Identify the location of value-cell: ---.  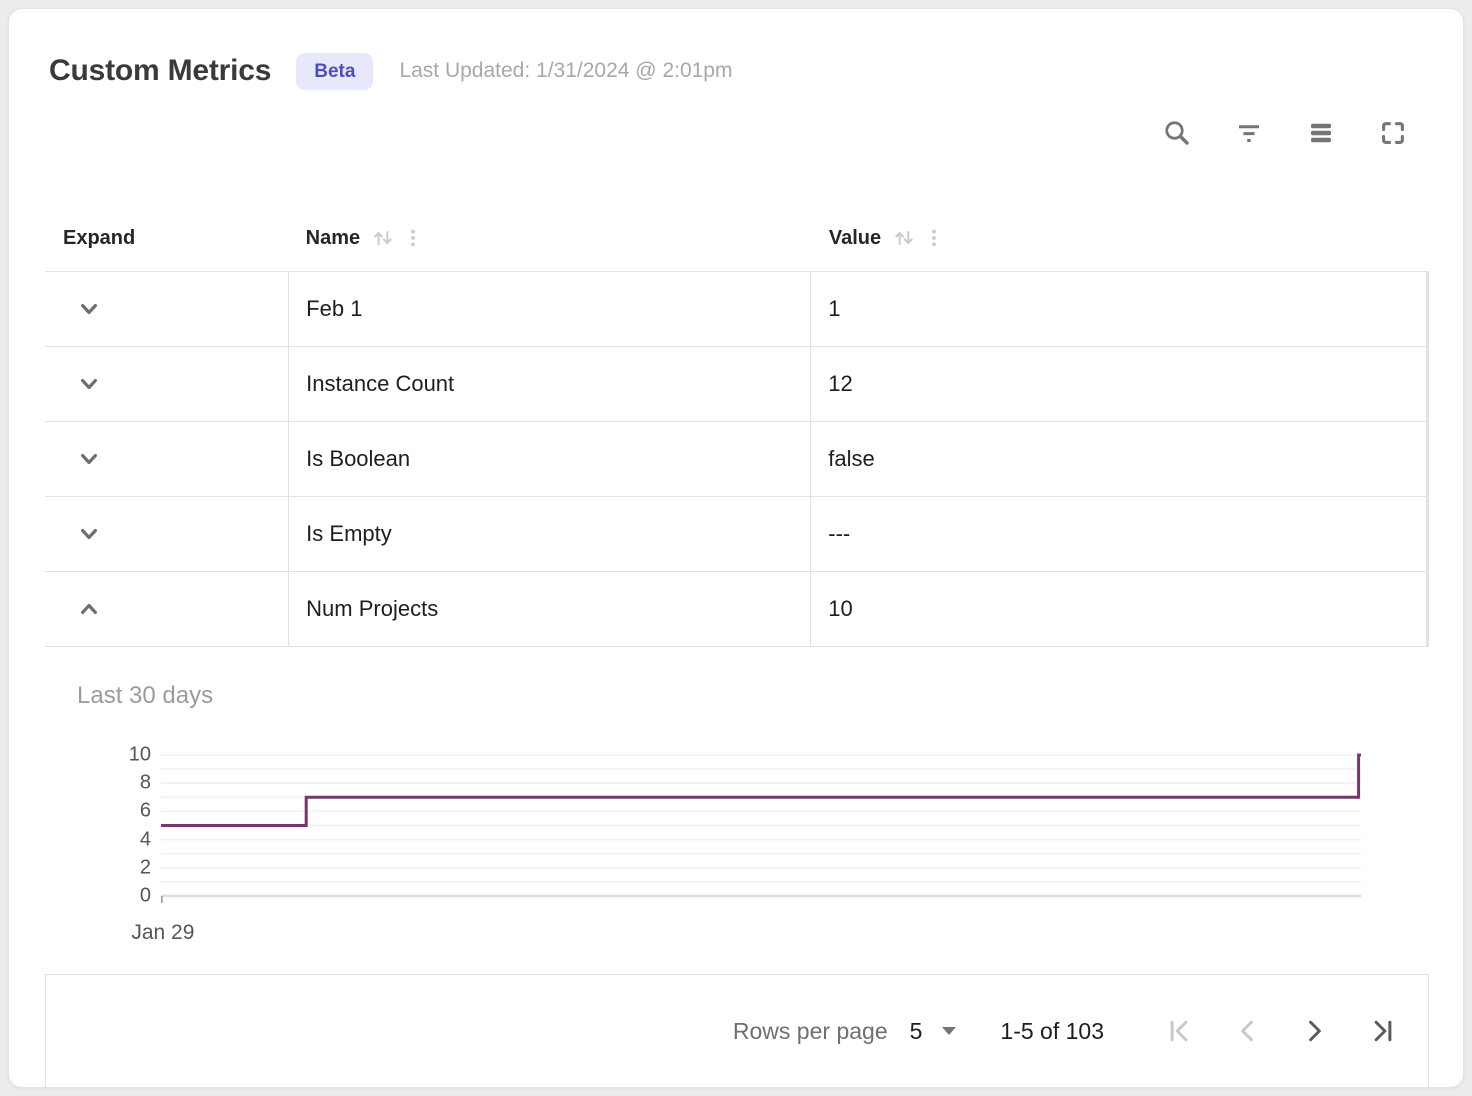
(1118, 534).